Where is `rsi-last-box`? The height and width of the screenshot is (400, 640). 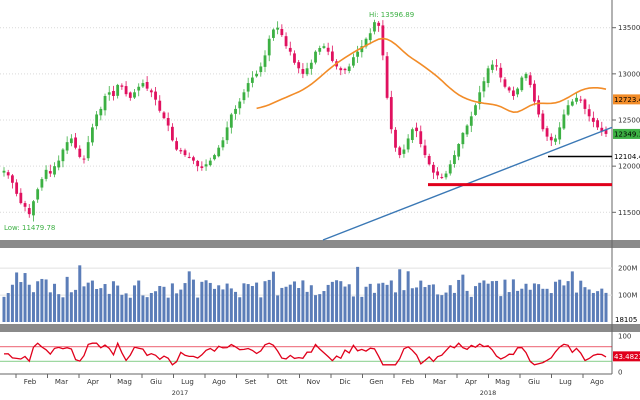 rsi-last-box is located at coordinates (626, 356).